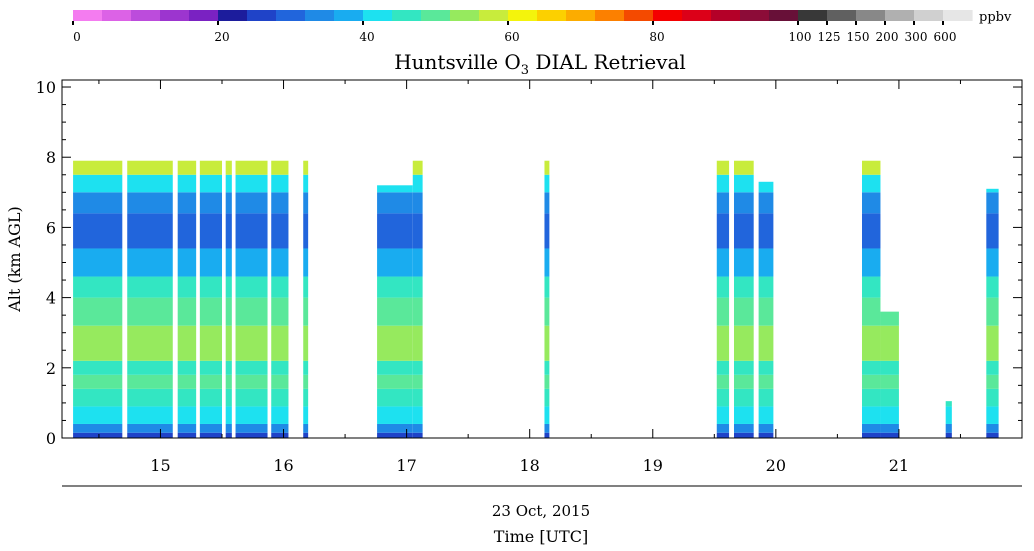 This screenshot has width=1034, height=551. What do you see at coordinates (46, 87) in the screenshot?
I see `y-tick-label: 10` at bounding box center [46, 87].